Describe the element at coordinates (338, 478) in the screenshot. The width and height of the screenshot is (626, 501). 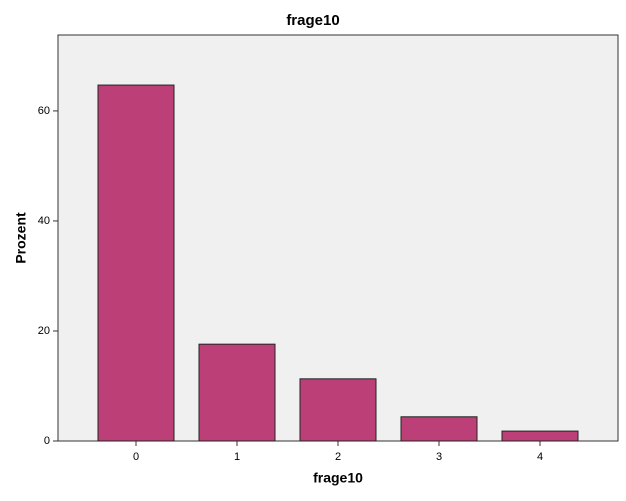
I see `x-axis-title: frage10` at that location.